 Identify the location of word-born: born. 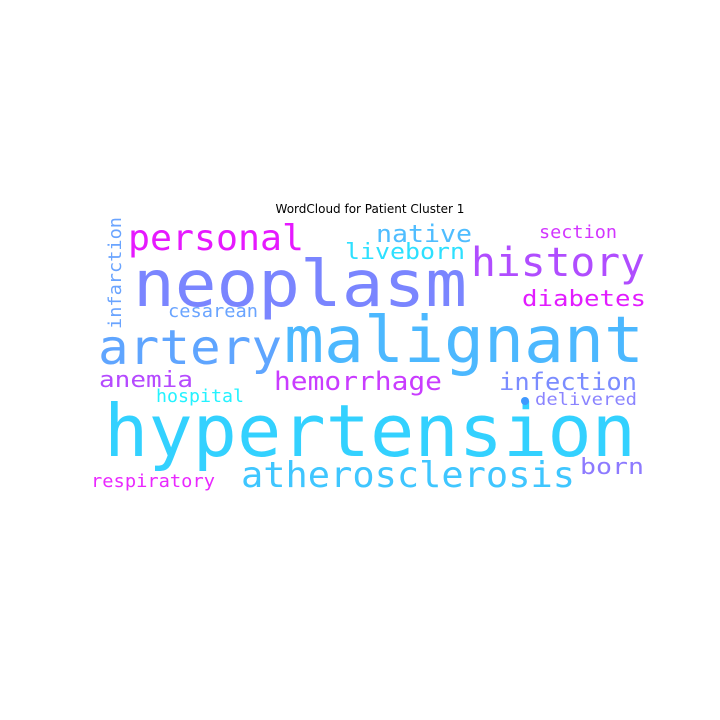
(612, 467).